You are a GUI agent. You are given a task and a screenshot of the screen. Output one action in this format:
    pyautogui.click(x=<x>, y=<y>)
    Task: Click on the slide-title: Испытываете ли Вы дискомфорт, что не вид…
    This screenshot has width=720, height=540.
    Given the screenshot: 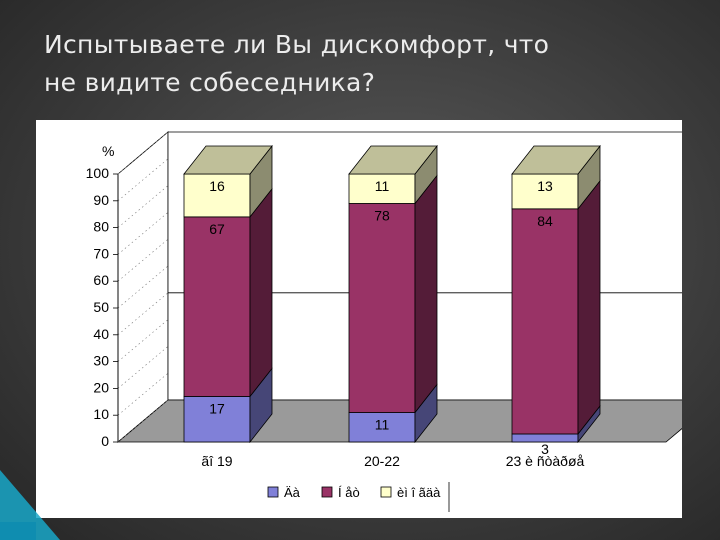 What is the action you would take?
    pyautogui.click(x=354, y=64)
    